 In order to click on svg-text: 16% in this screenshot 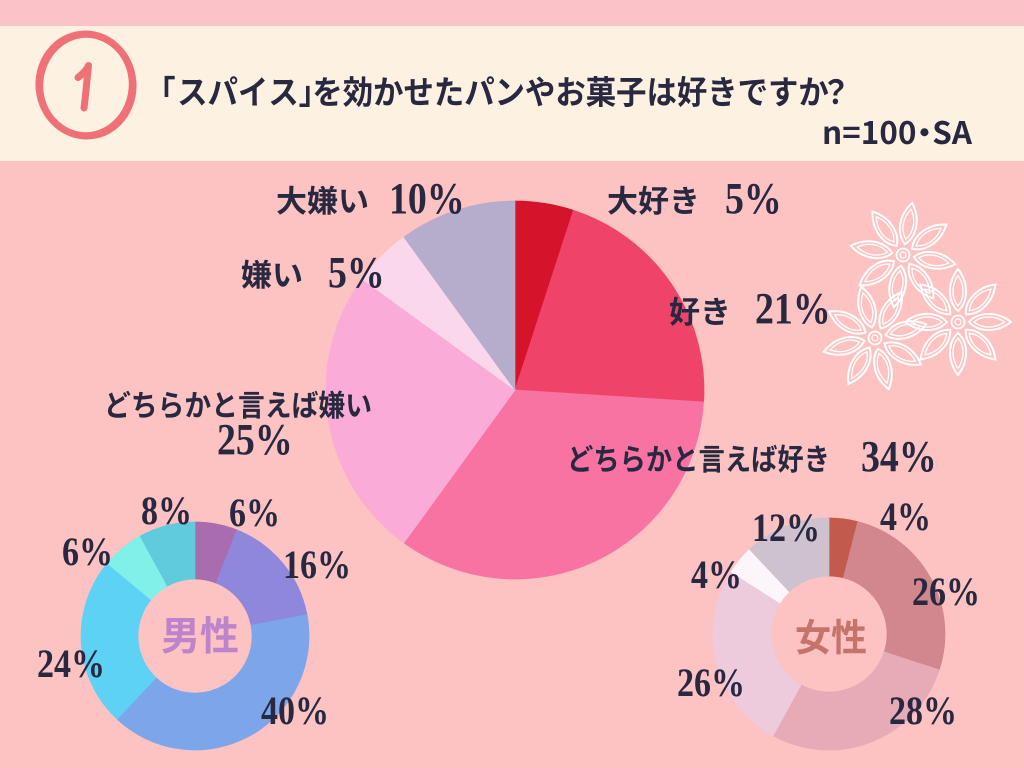, I will do `click(317, 566)`.